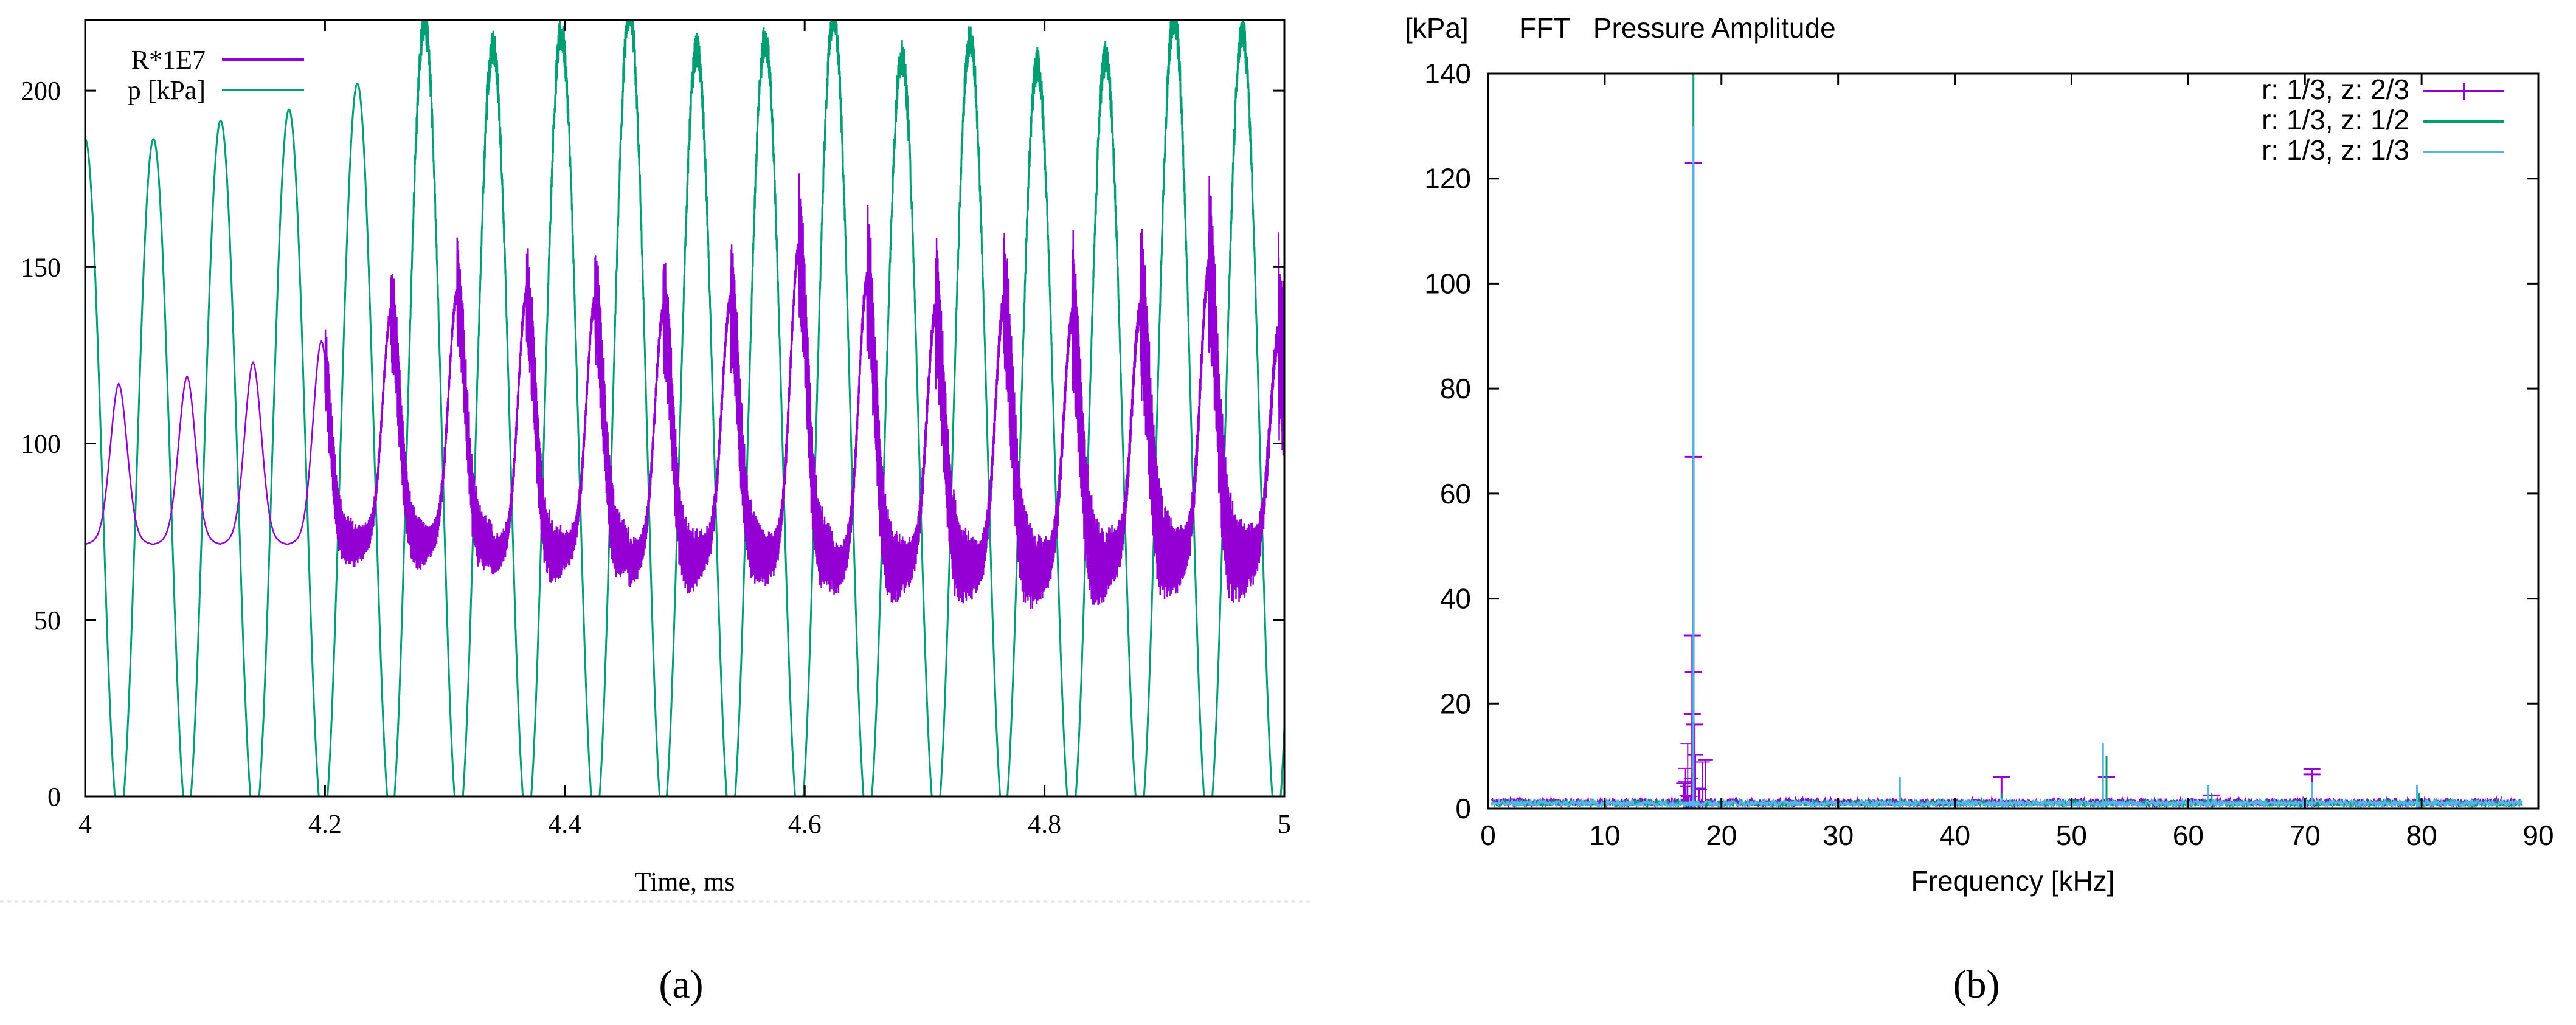  I want to click on y-tick-label-b: 140, so click(1447, 73).